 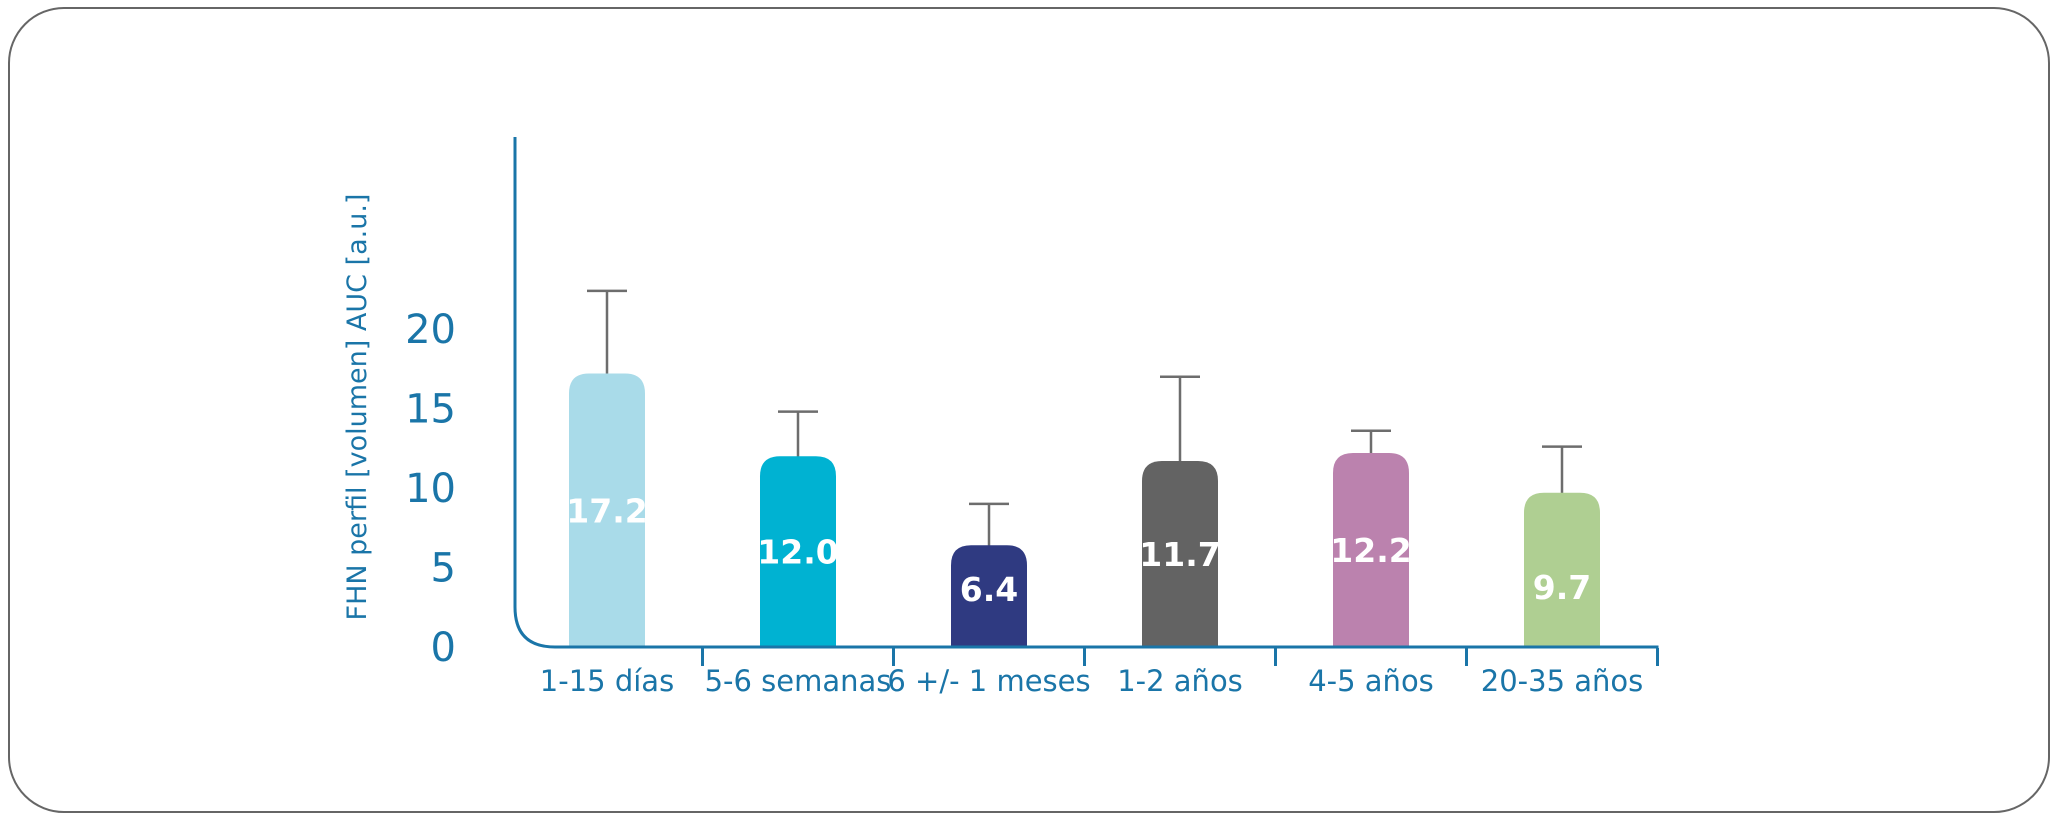 I want to click on y-axis-title: FHN perfil [volumen] AUC [a.u.], so click(x=357, y=407).